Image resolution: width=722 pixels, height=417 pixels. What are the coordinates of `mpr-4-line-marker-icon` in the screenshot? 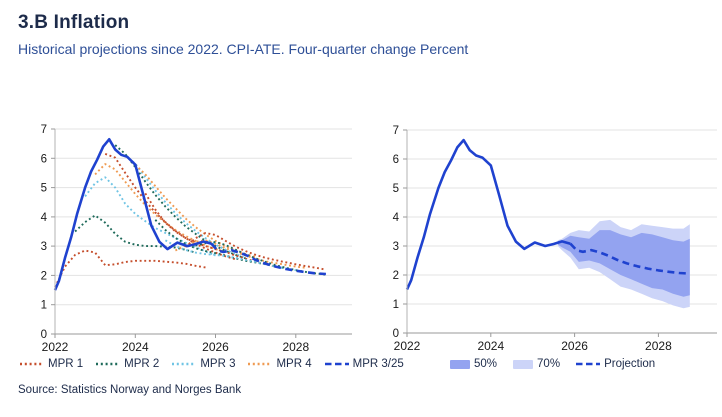 It's located at (260, 364).